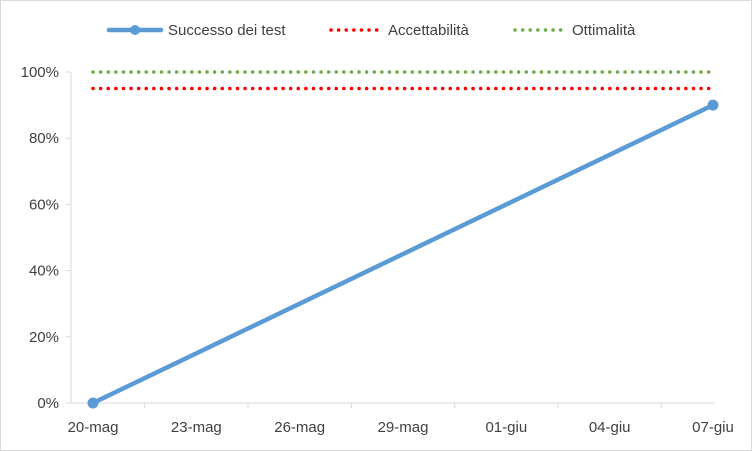  What do you see at coordinates (506, 427) in the screenshot?
I see `x-tick-label: 01-giu` at bounding box center [506, 427].